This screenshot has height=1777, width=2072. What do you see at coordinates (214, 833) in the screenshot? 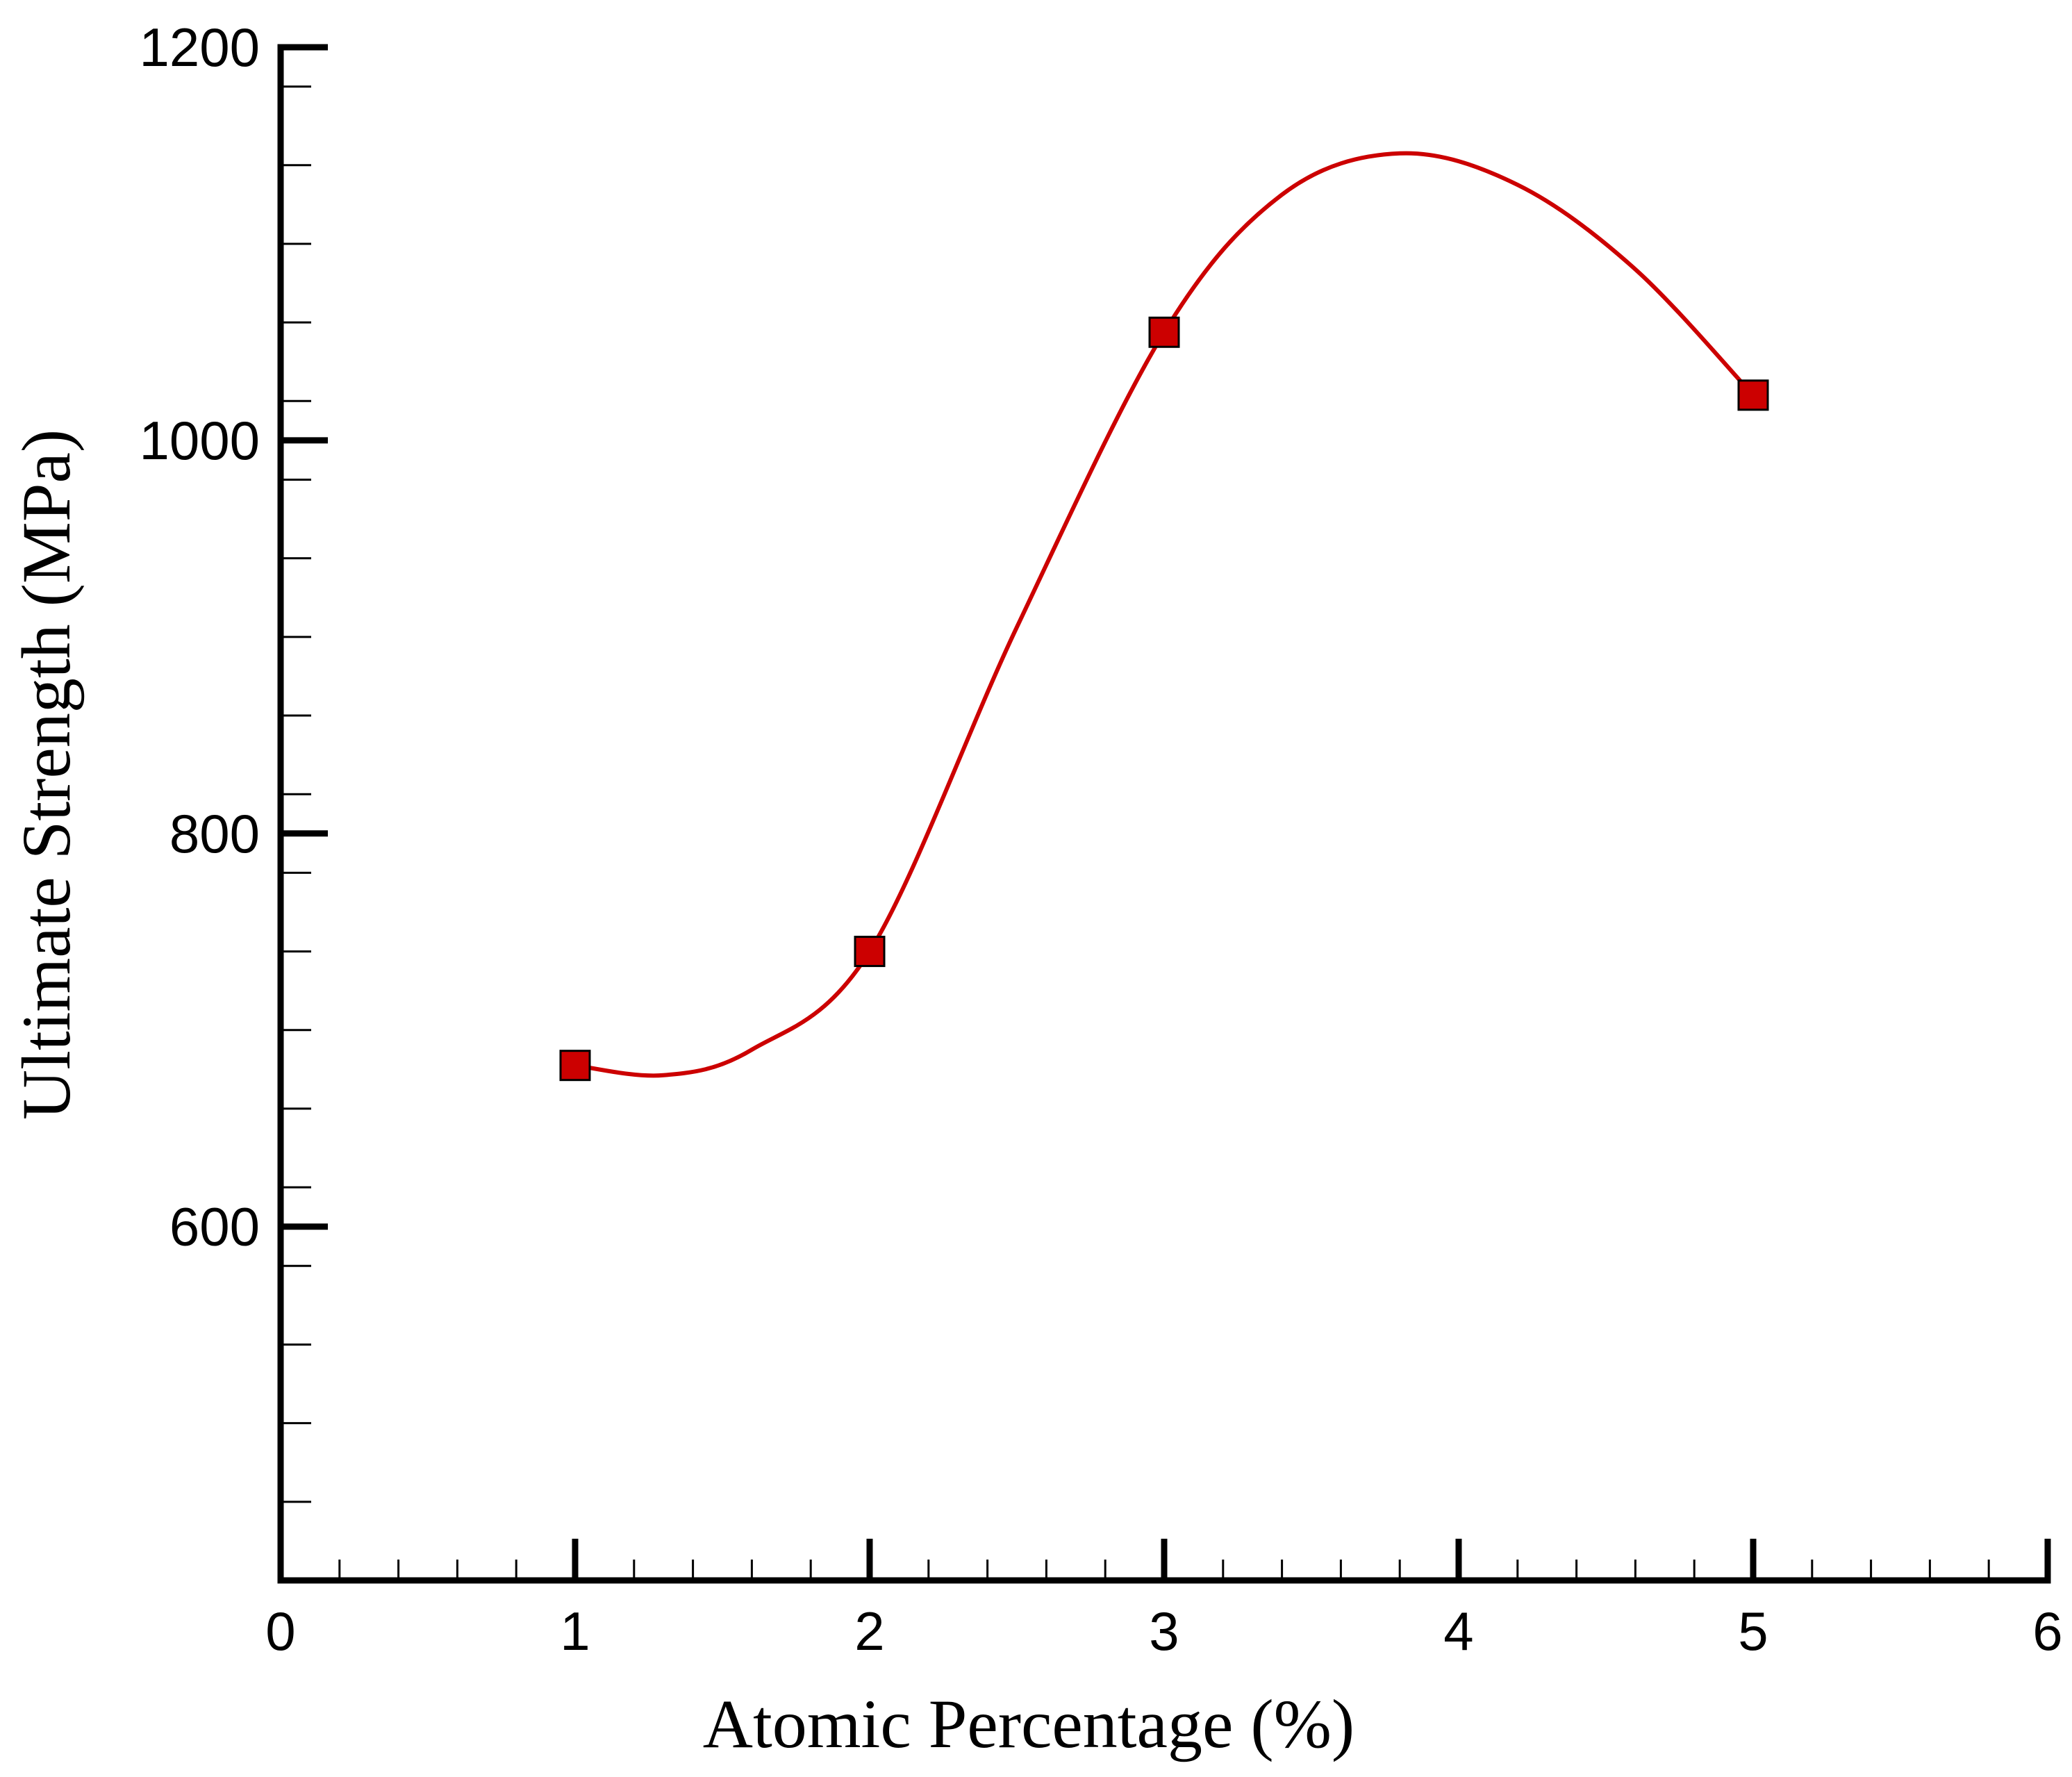
I see `y-tick-label: 800` at bounding box center [214, 833].